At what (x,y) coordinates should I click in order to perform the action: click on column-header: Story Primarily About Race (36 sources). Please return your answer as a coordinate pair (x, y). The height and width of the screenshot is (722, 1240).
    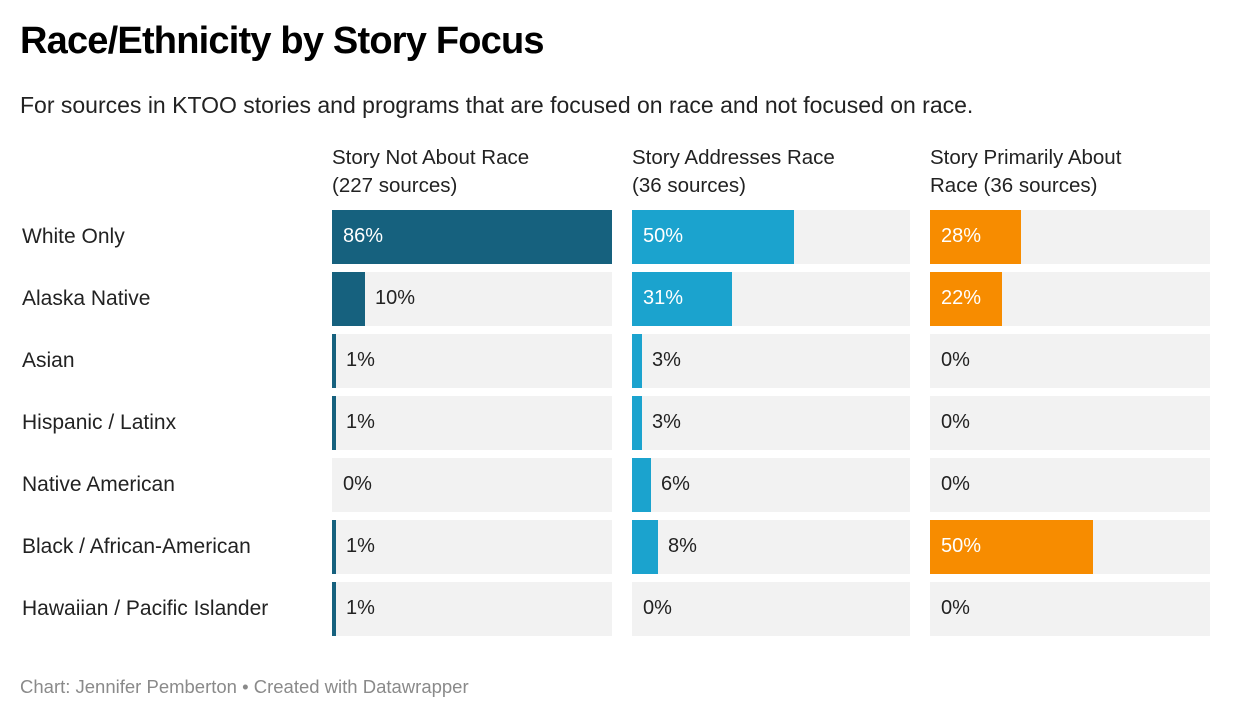
    Looking at the image, I should click on (1026, 171).